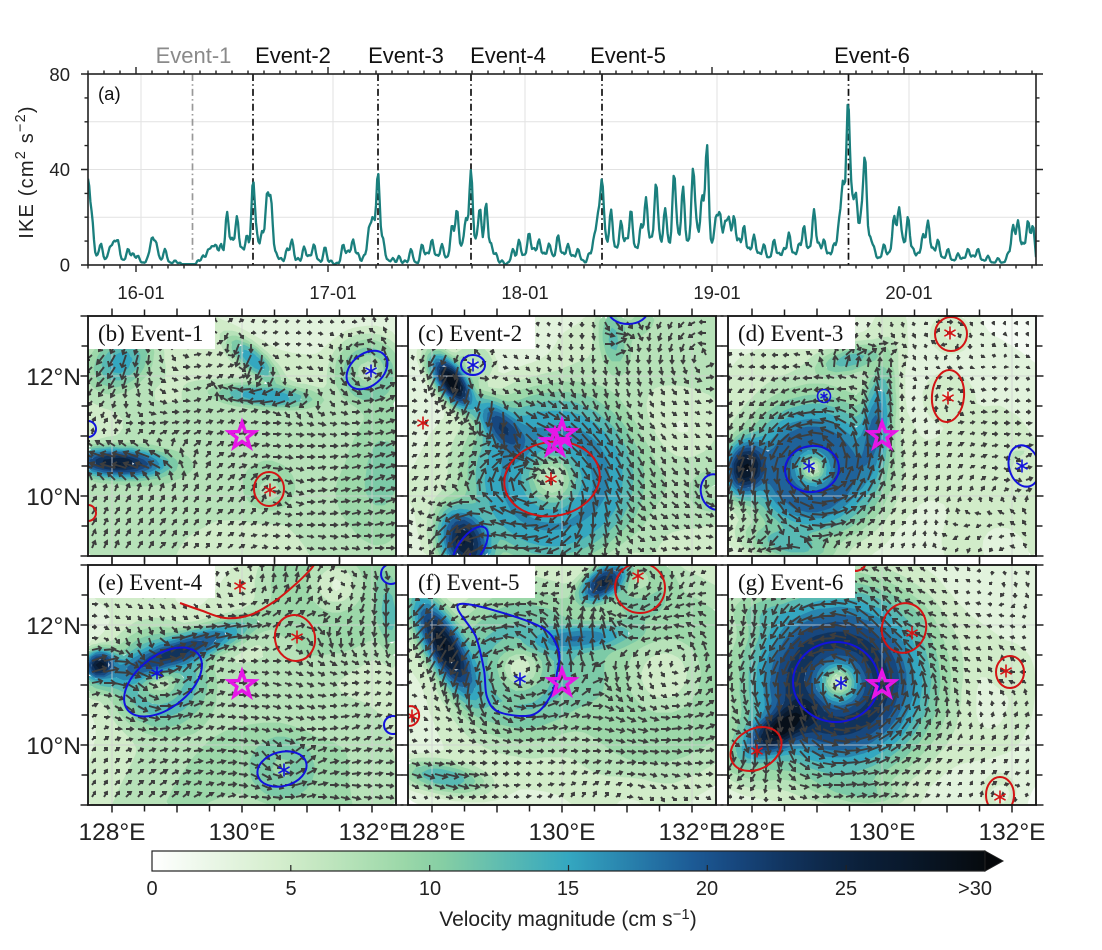  What do you see at coordinates (59, 169) in the screenshot?
I see `svg-text: 40` at bounding box center [59, 169].